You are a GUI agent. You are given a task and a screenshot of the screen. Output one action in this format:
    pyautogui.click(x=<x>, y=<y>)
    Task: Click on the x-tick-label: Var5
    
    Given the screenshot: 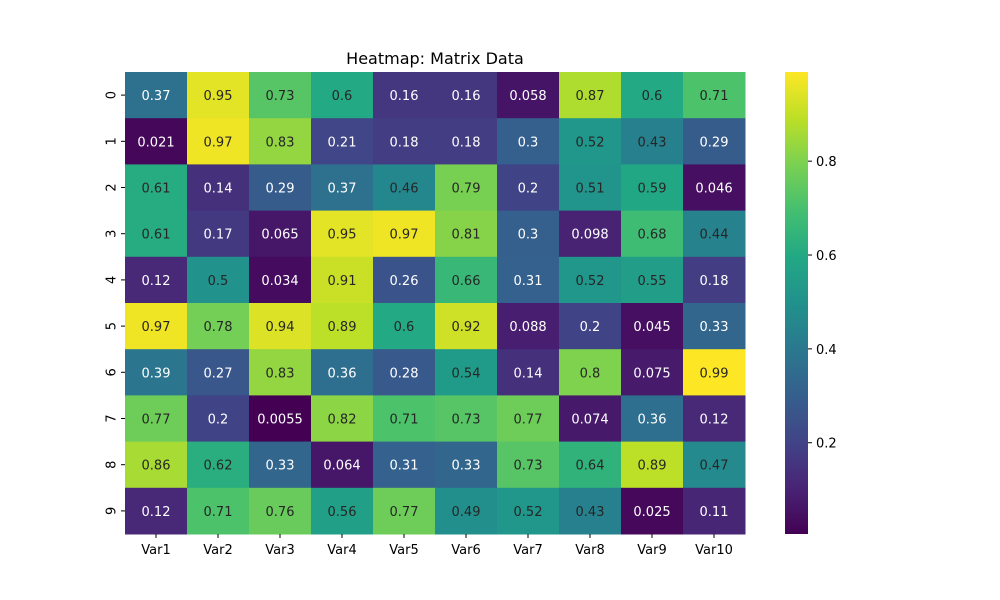 What is the action you would take?
    pyautogui.click(x=403, y=550)
    